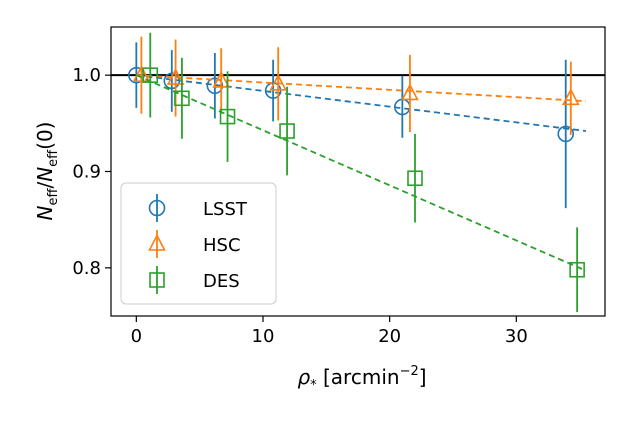  I want to click on legend-marker-des, so click(157, 280).